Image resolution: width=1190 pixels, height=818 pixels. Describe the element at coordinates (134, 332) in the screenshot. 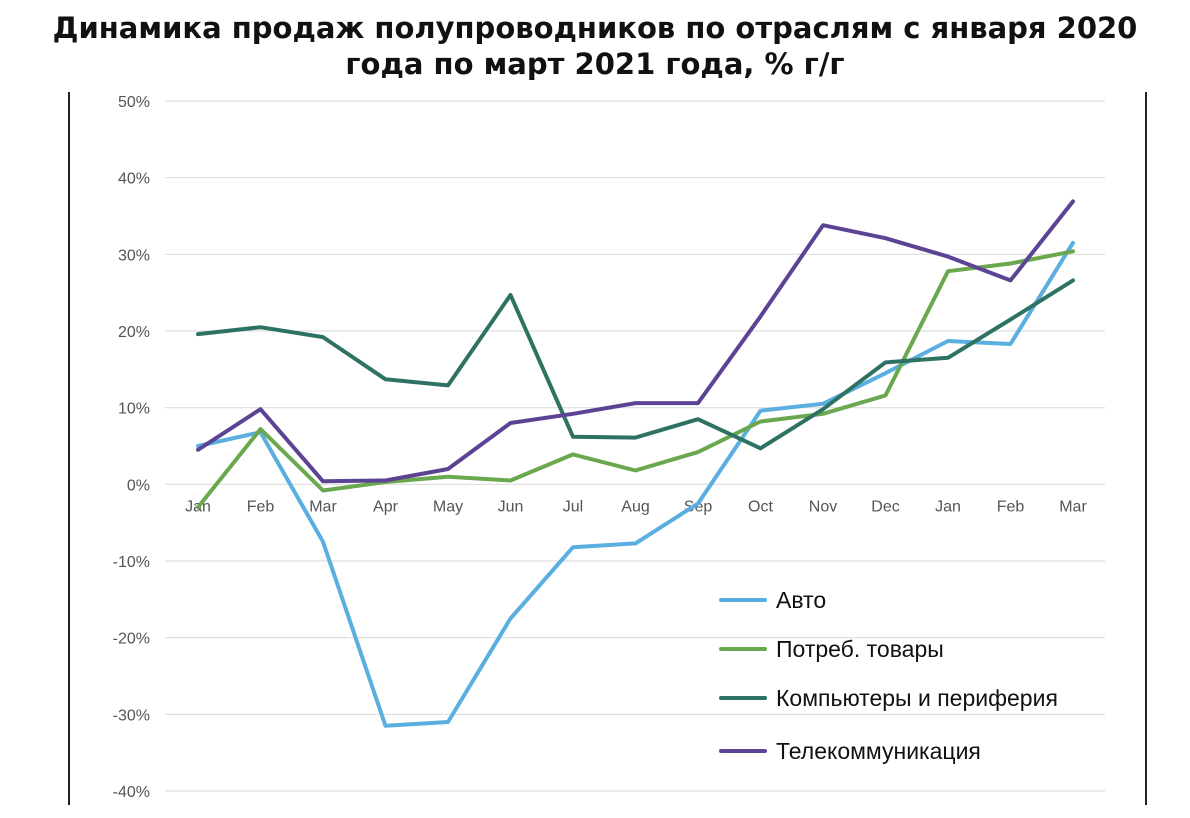

I see `y-tick-label: 20%` at that location.